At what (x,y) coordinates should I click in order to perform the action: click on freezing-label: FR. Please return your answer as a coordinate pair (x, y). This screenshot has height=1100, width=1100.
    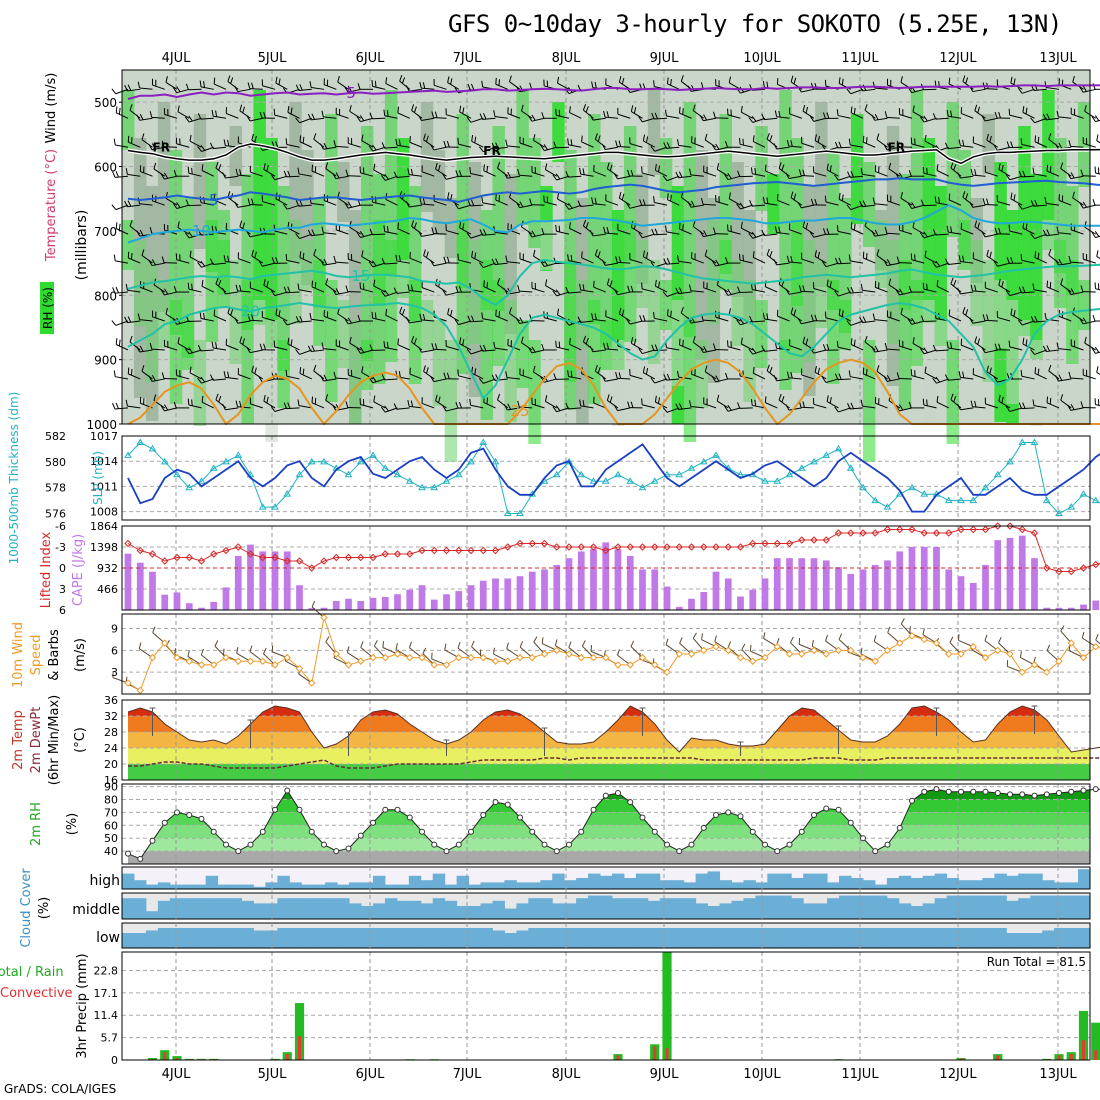
    Looking at the image, I should click on (896, 148).